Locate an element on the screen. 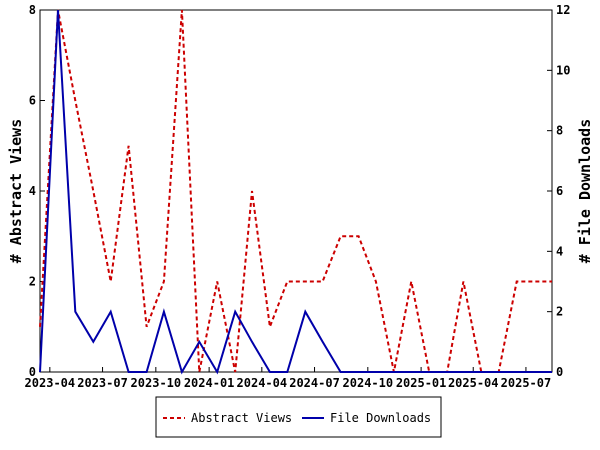  x-tick-label: 2025-04 is located at coordinates (473, 383).